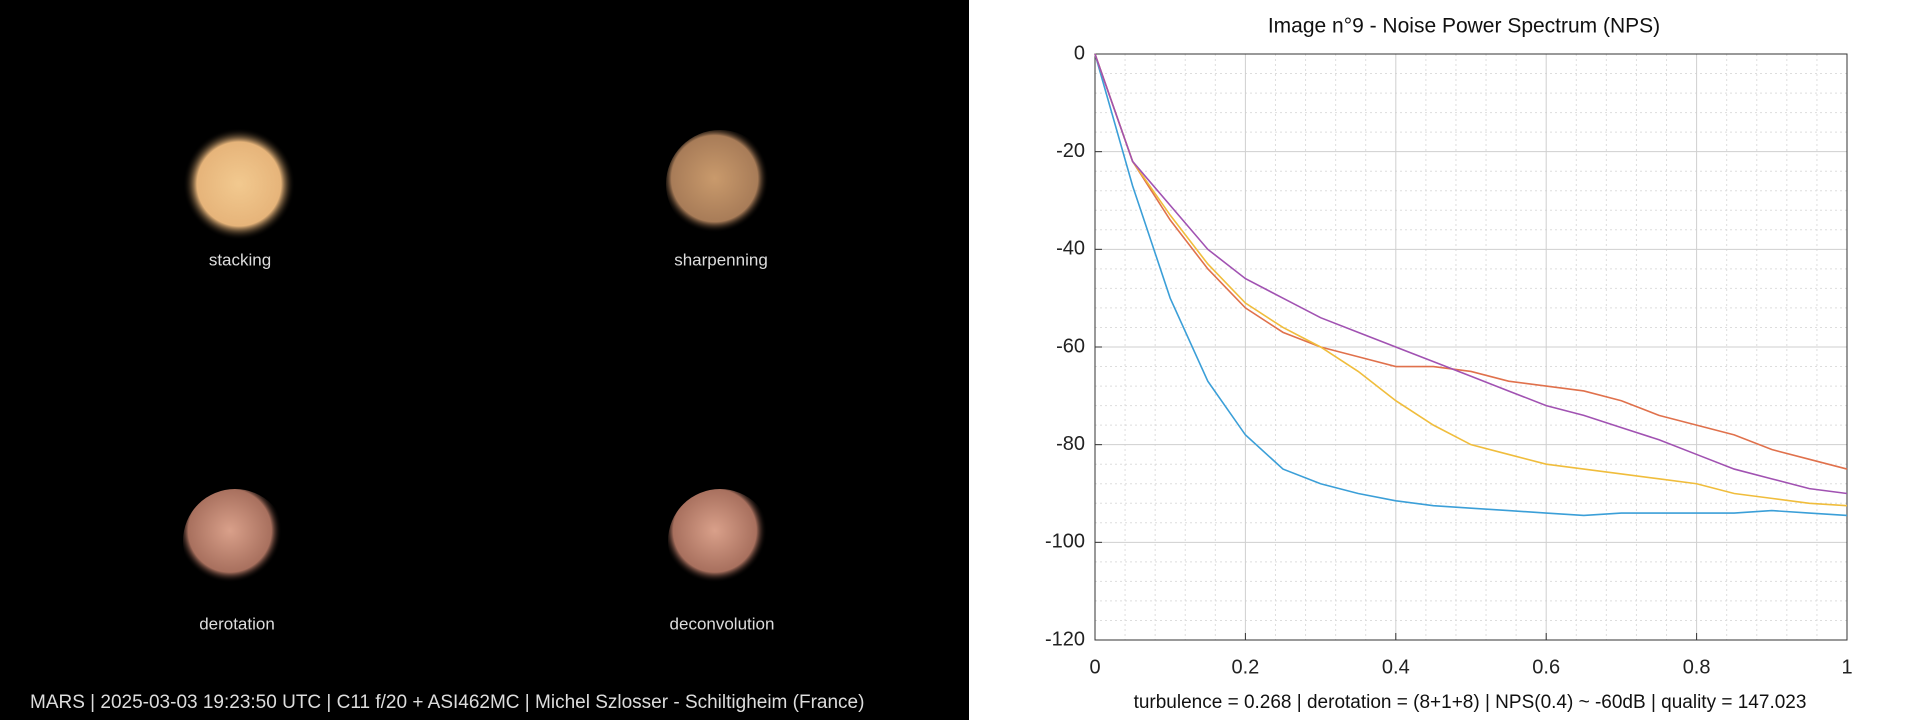 This screenshot has height=725, width=1920. I want to click on panel-label: deconvolution, so click(722, 623).